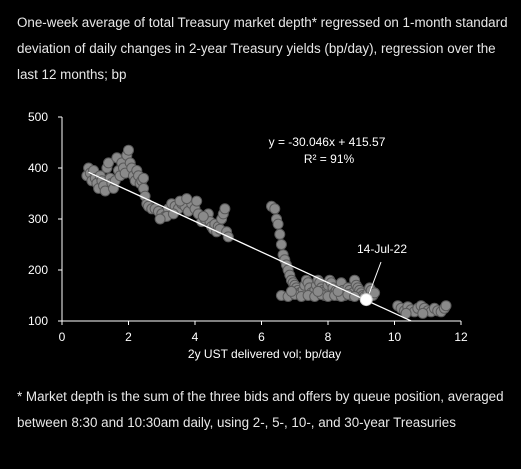 The image size is (521, 469). What do you see at coordinates (264, 354) in the screenshot?
I see `x-axis-title: 2y UST delivered vol; bp/day` at bounding box center [264, 354].